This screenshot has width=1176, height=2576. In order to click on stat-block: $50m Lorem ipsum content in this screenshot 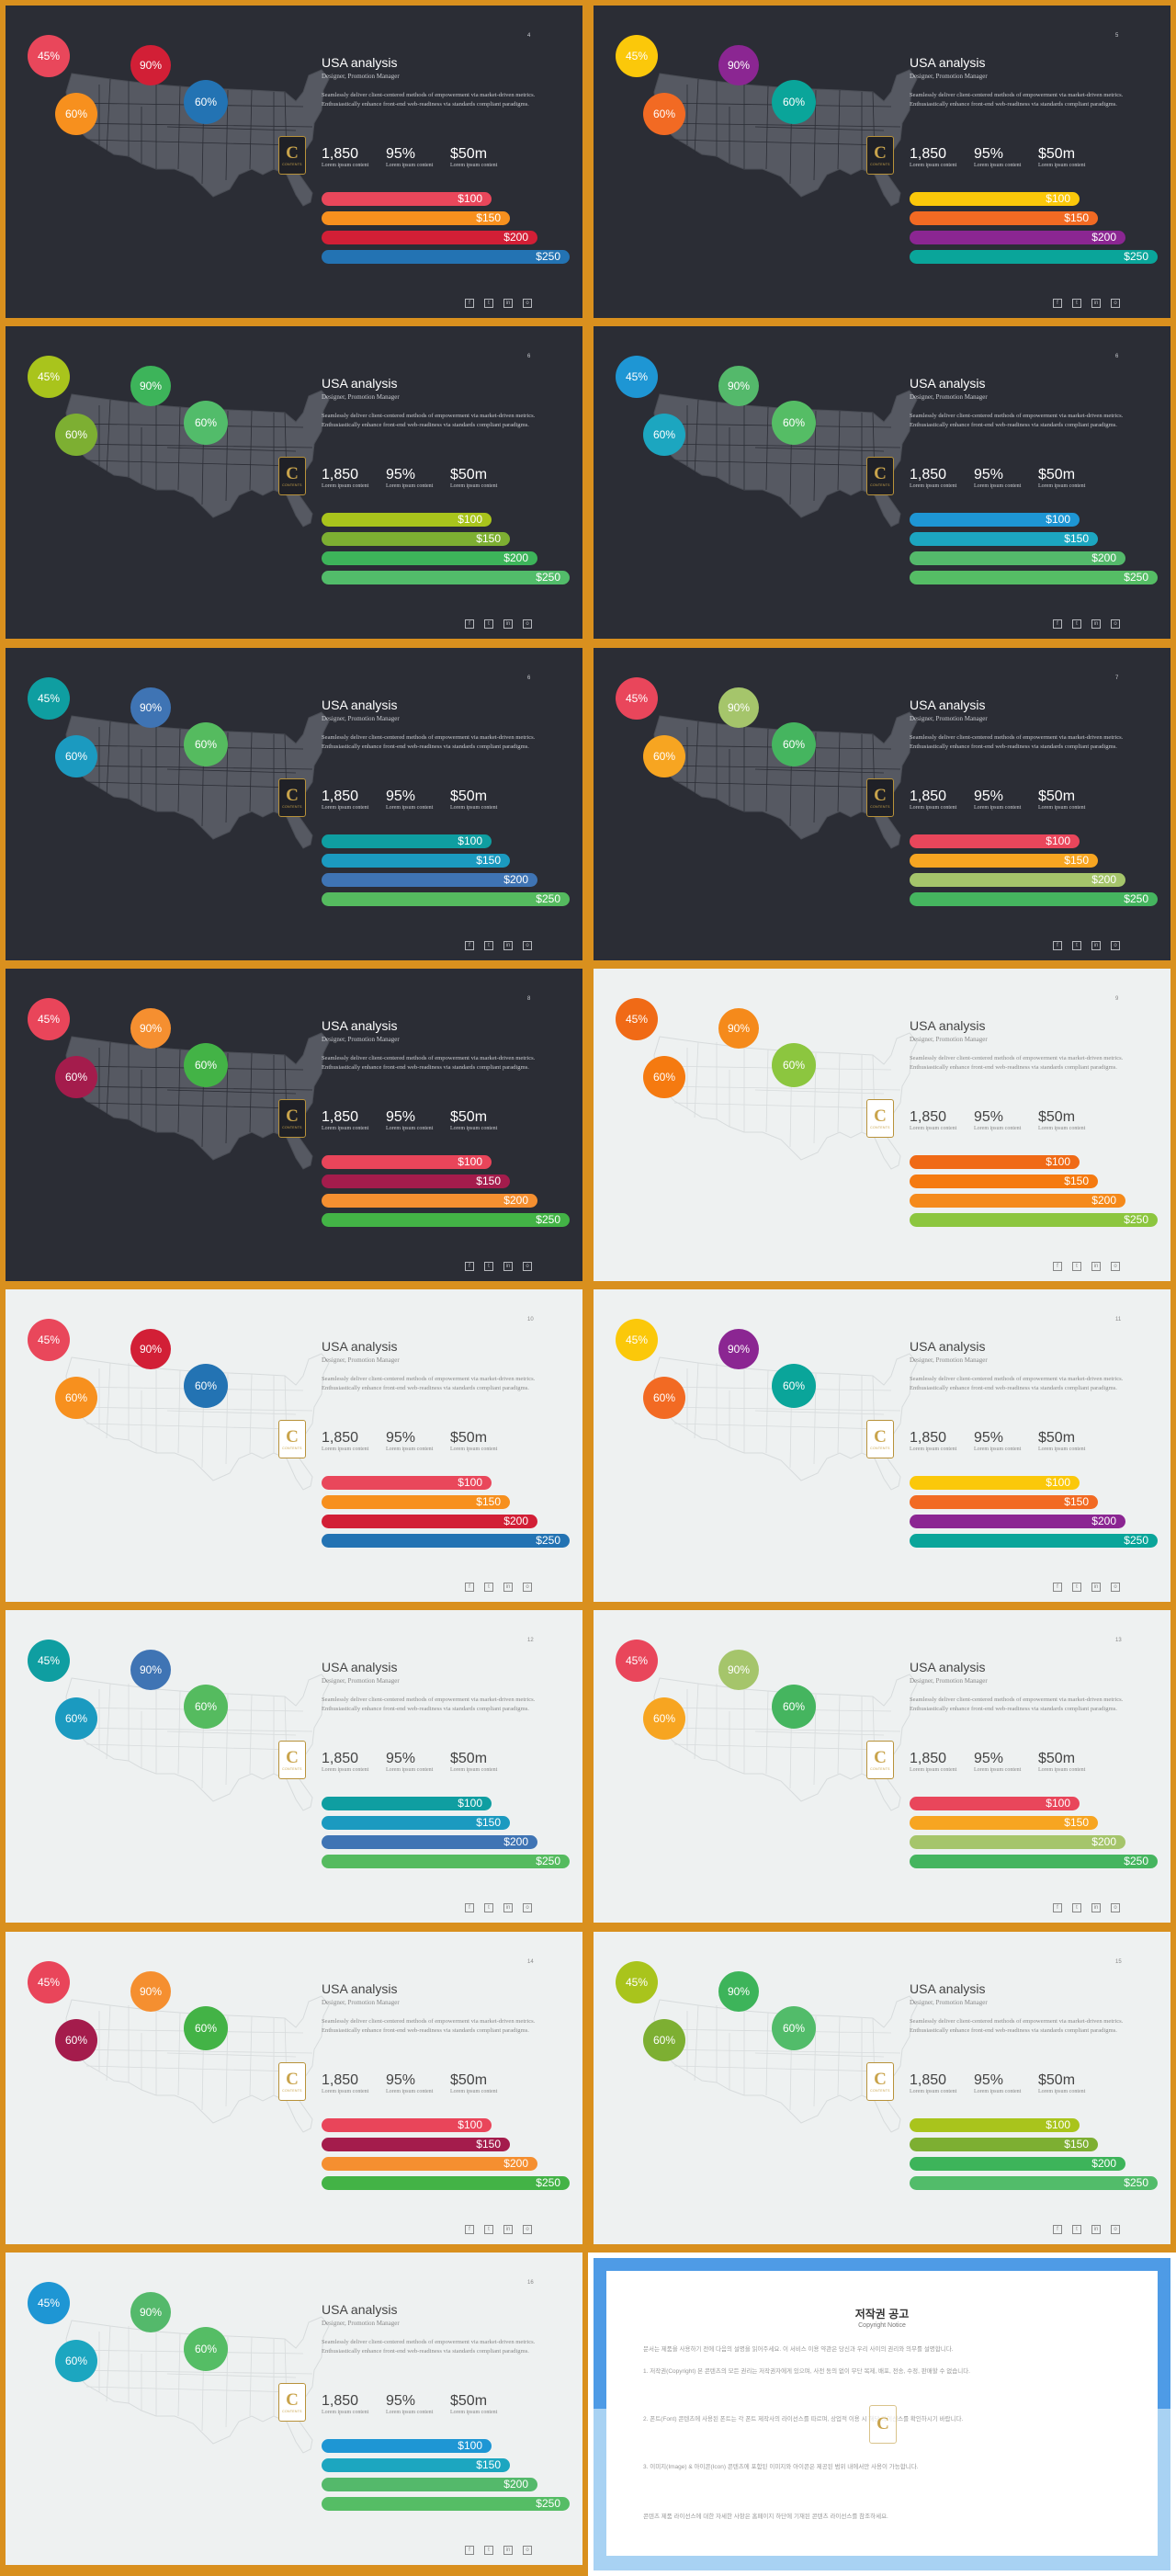, I will do `click(473, 1120)`.